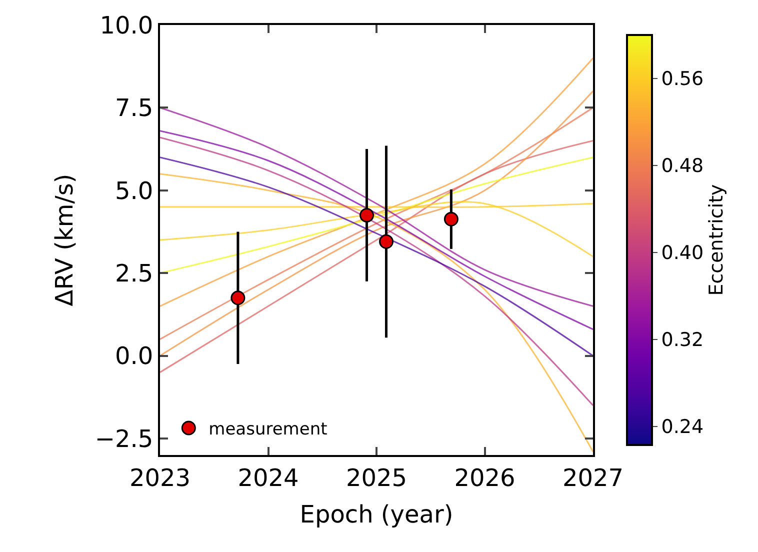  Describe the element at coordinates (682, 79) in the screenshot. I see `color-bar-label: 0.56` at that location.